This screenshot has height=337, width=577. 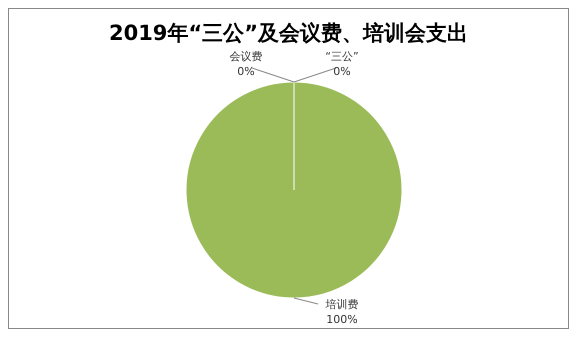 What do you see at coordinates (342, 319) in the screenshot?
I see `data-label: 100%` at bounding box center [342, 319].